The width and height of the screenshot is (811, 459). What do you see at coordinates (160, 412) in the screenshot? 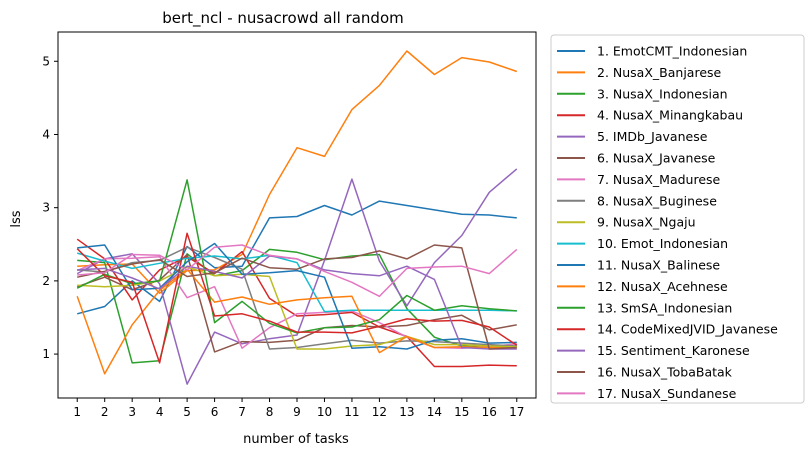
I see `x-tick-label: 4` at bounding box center [160, 412].